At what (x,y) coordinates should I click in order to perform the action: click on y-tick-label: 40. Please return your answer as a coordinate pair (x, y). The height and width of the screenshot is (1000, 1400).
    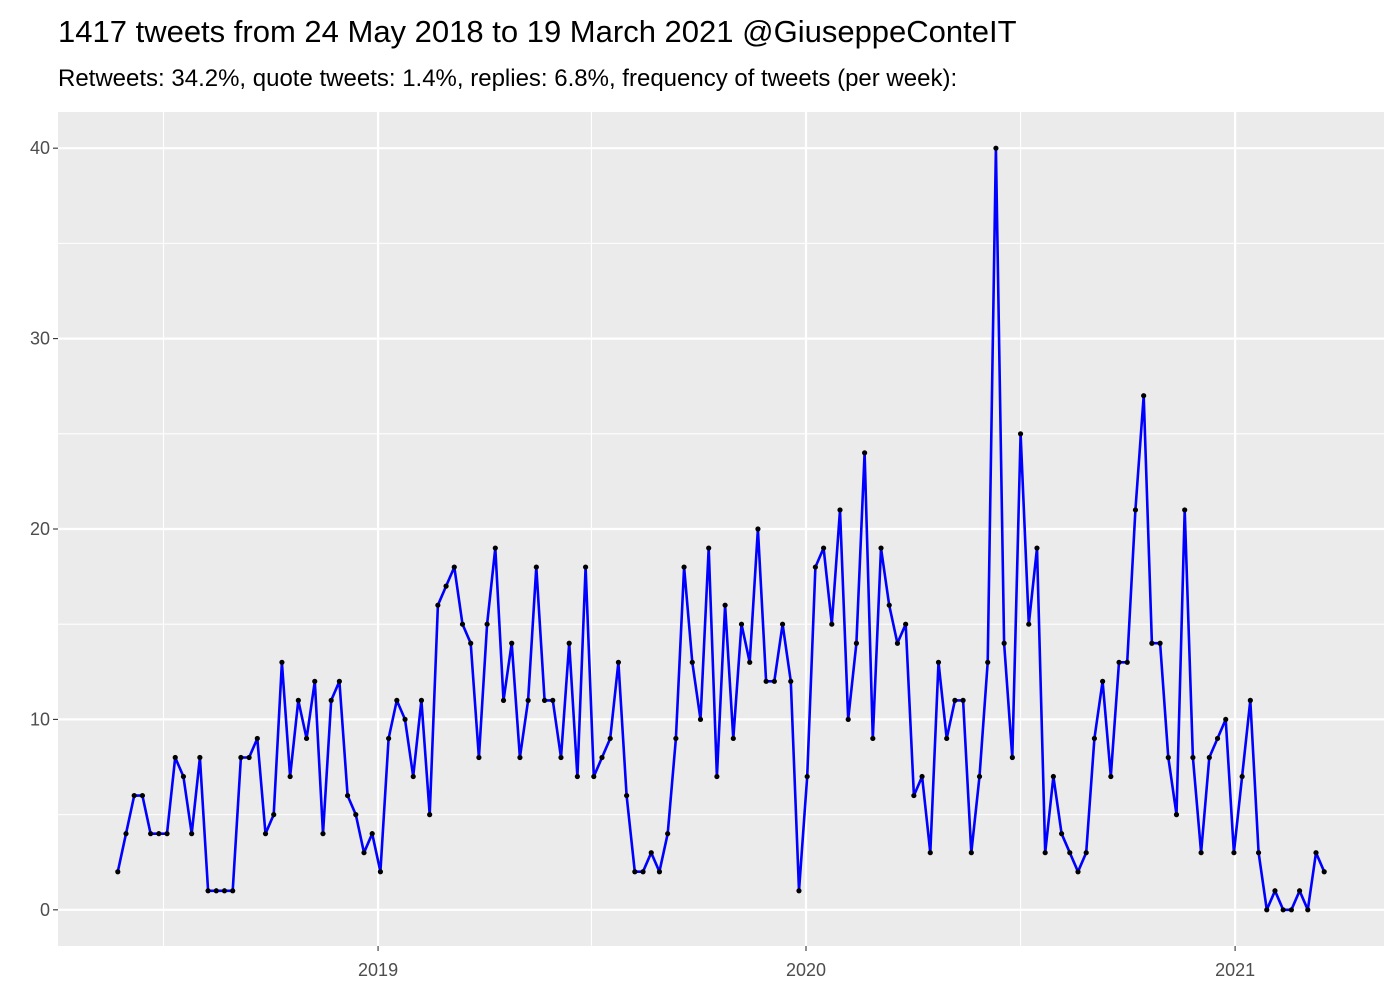
    Looking at the image, I should click on (40, 148).